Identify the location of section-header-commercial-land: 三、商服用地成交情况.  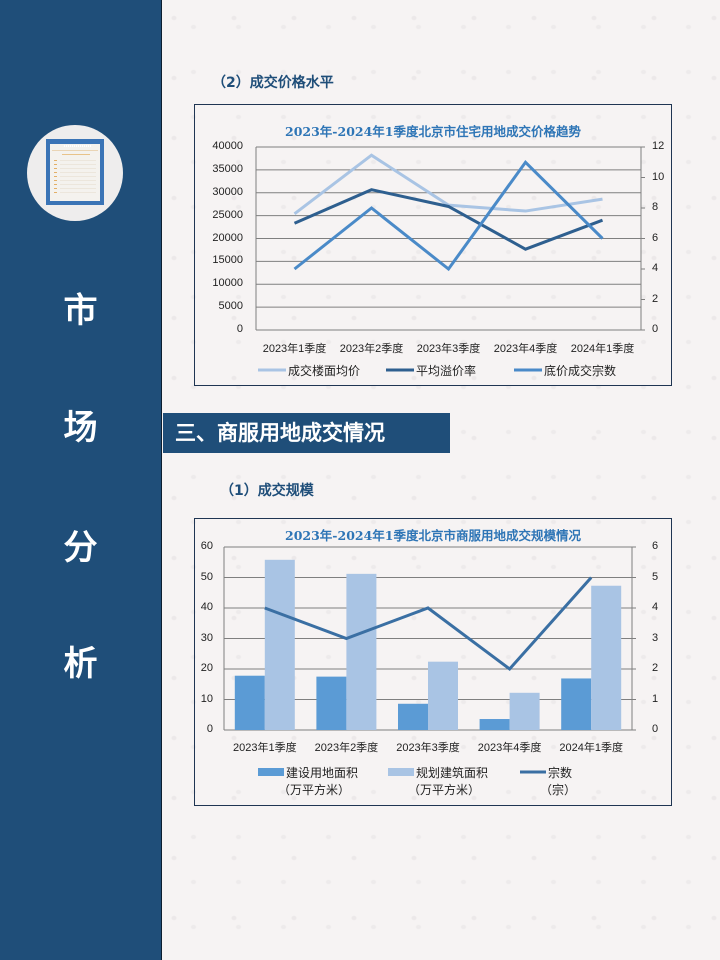
(306, 433).